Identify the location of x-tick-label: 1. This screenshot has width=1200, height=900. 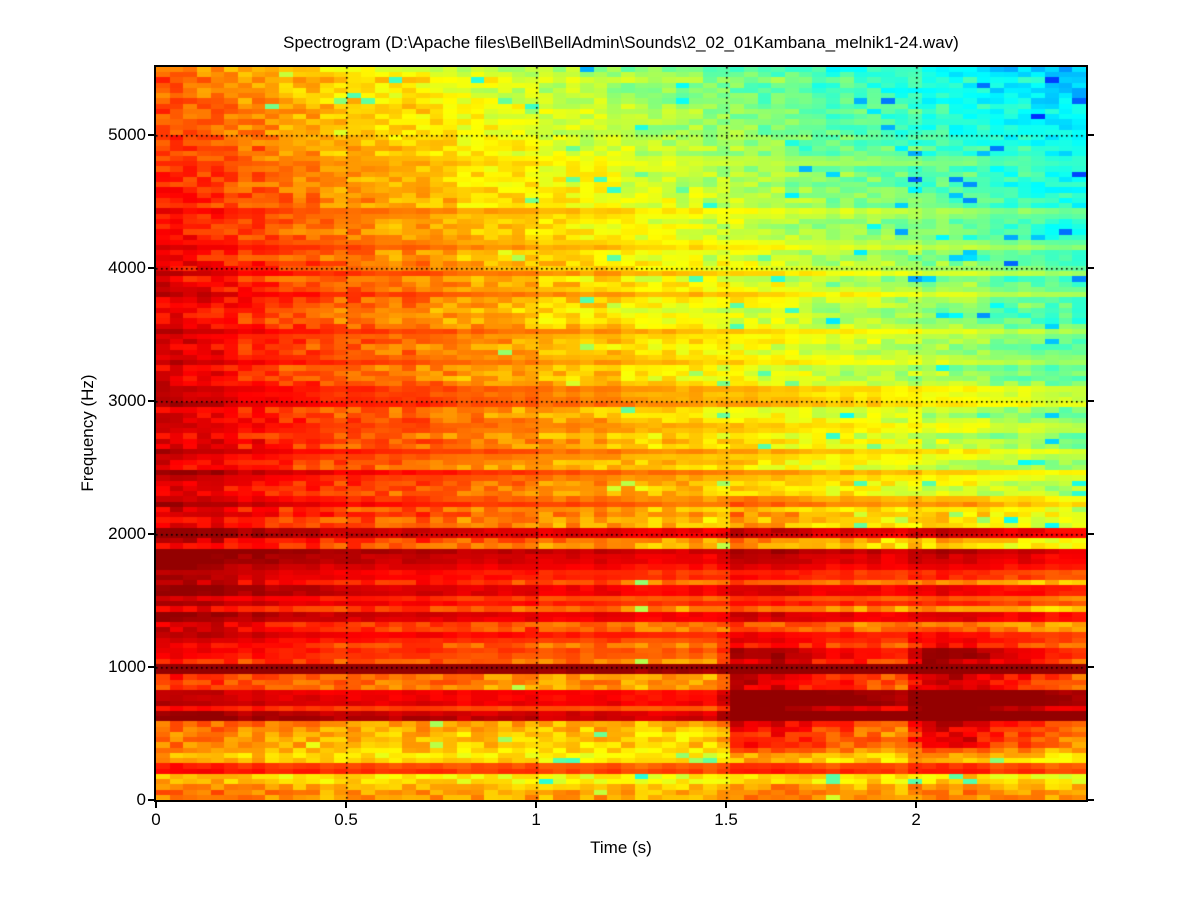
(536, 819).